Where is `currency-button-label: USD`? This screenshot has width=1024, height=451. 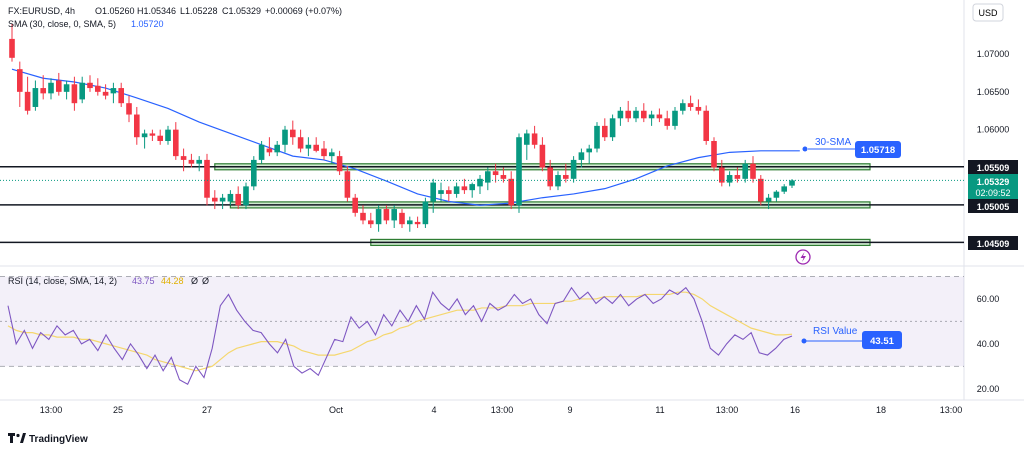
currency-button-label: USD is located at coordinates (988, 13).